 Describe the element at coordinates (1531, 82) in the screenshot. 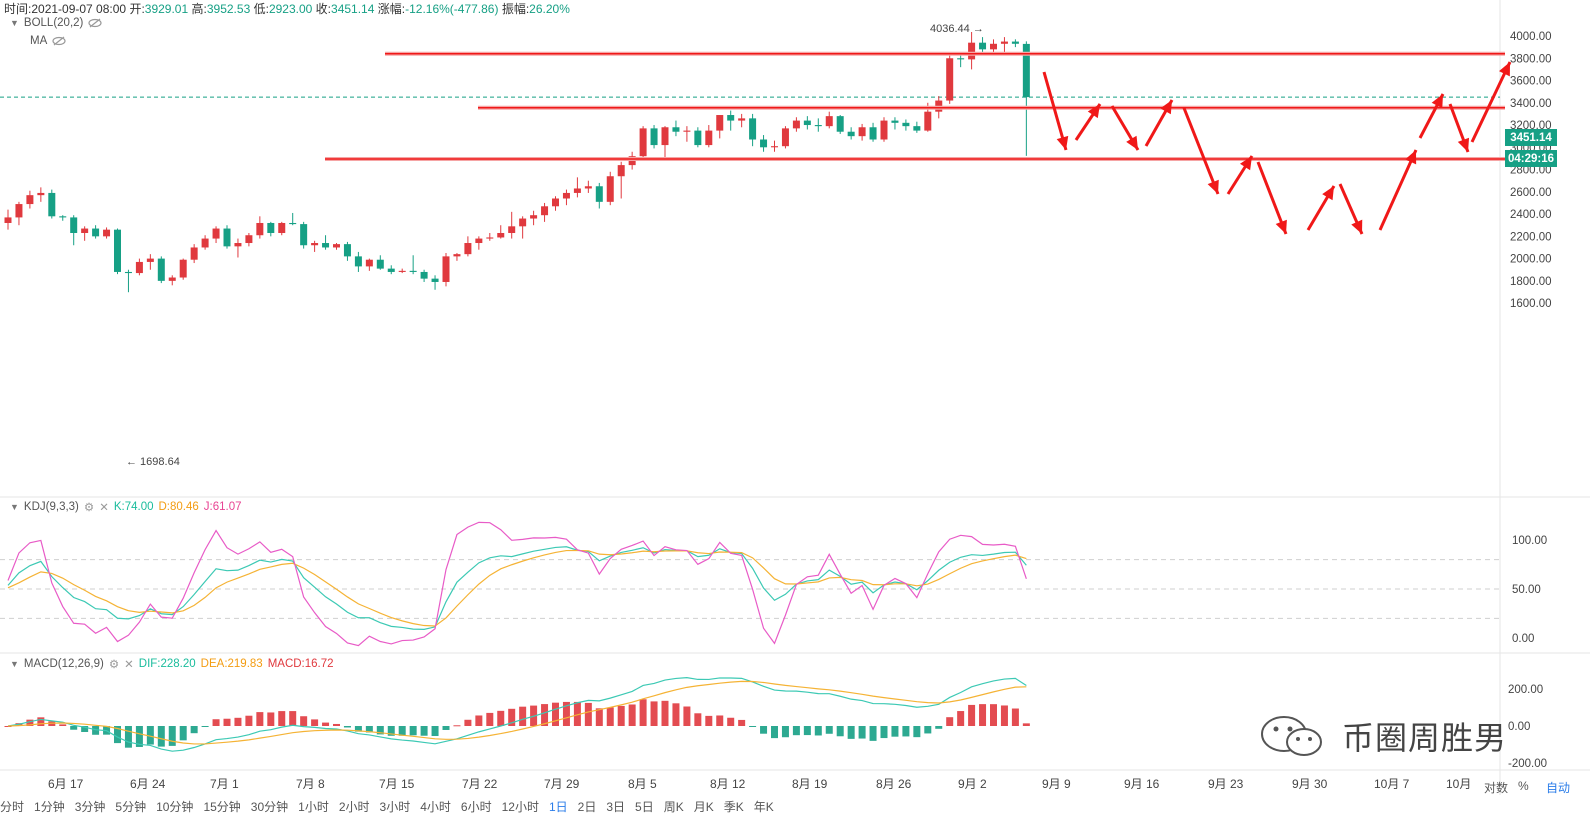

I see `price-tick-label: 3600.00` at that location.